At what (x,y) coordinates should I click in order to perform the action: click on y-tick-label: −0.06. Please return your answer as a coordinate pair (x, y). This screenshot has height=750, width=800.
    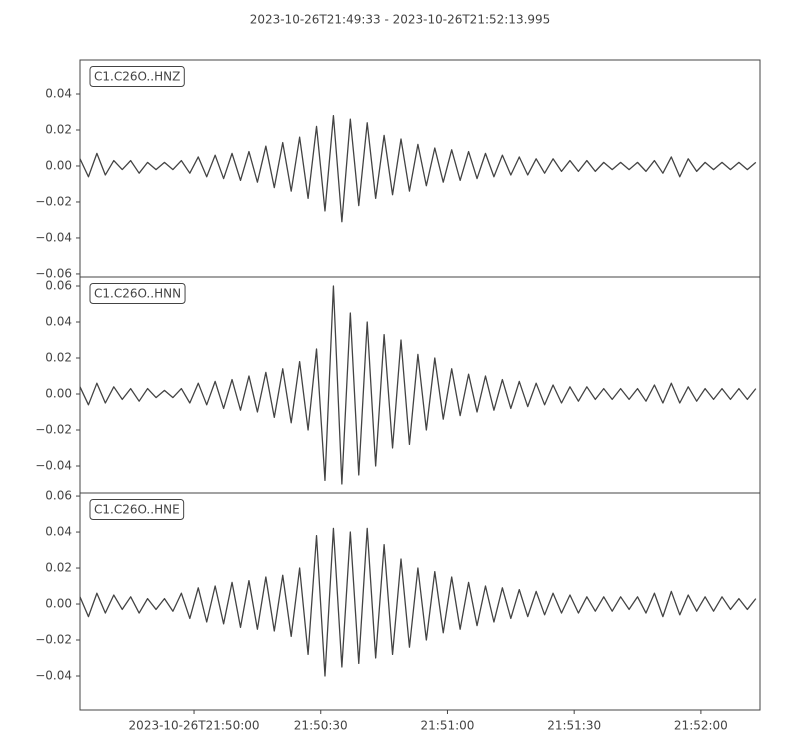
    Looking at the image, I should click on (53, 273).